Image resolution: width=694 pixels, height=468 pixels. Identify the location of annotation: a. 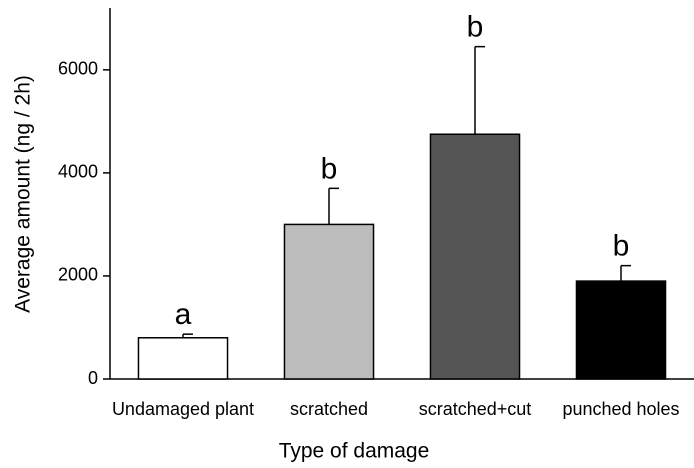
(183, 314).